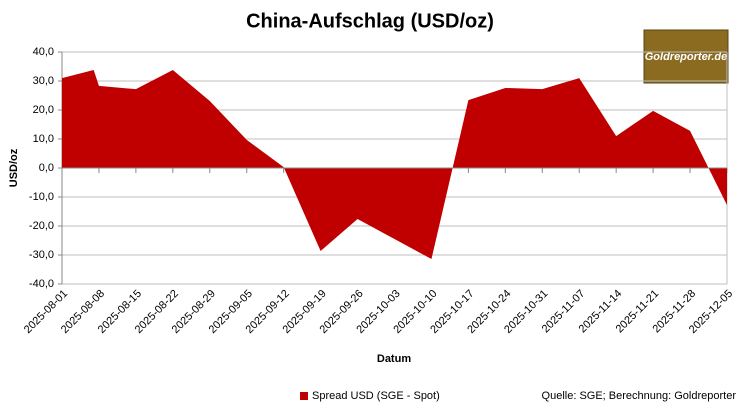 The image size is (752, 413). I want to click on chart-title: China-Aufschlag (USD/oz), so click(370, 21).